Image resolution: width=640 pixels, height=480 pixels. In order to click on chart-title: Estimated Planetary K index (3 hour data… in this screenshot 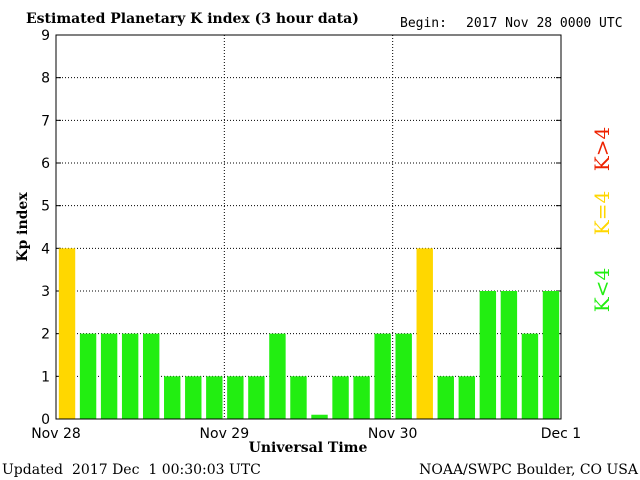, I will do `click(192, 19)`.